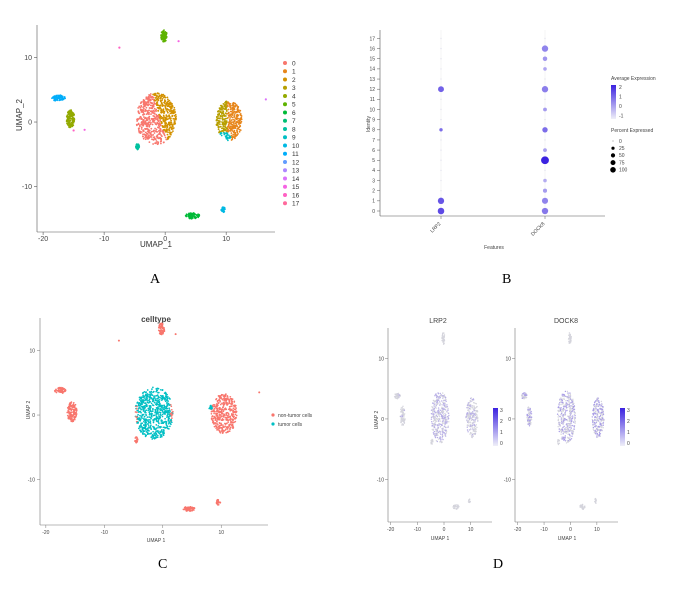  I want to click on panel-b-y-tick-label: 2, so click(373, 192).